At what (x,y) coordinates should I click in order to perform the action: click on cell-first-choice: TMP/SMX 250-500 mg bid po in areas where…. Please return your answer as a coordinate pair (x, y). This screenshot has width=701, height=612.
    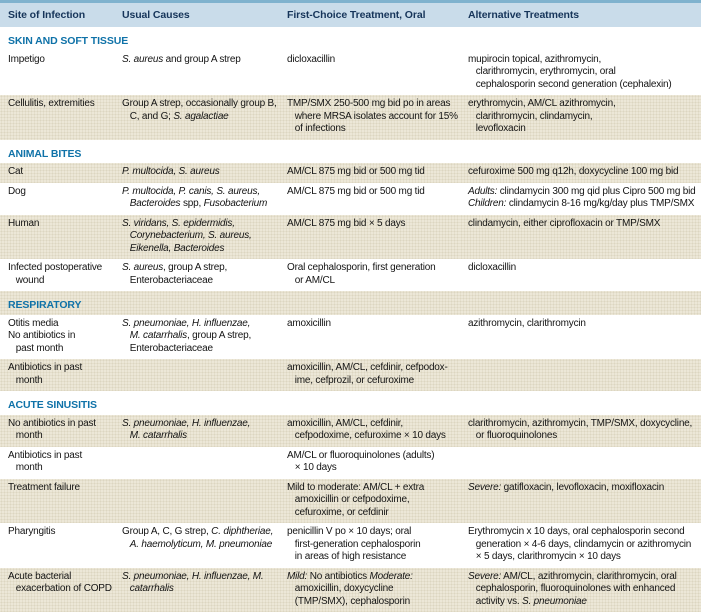
    Looking at the image, I should click on (369, 117).